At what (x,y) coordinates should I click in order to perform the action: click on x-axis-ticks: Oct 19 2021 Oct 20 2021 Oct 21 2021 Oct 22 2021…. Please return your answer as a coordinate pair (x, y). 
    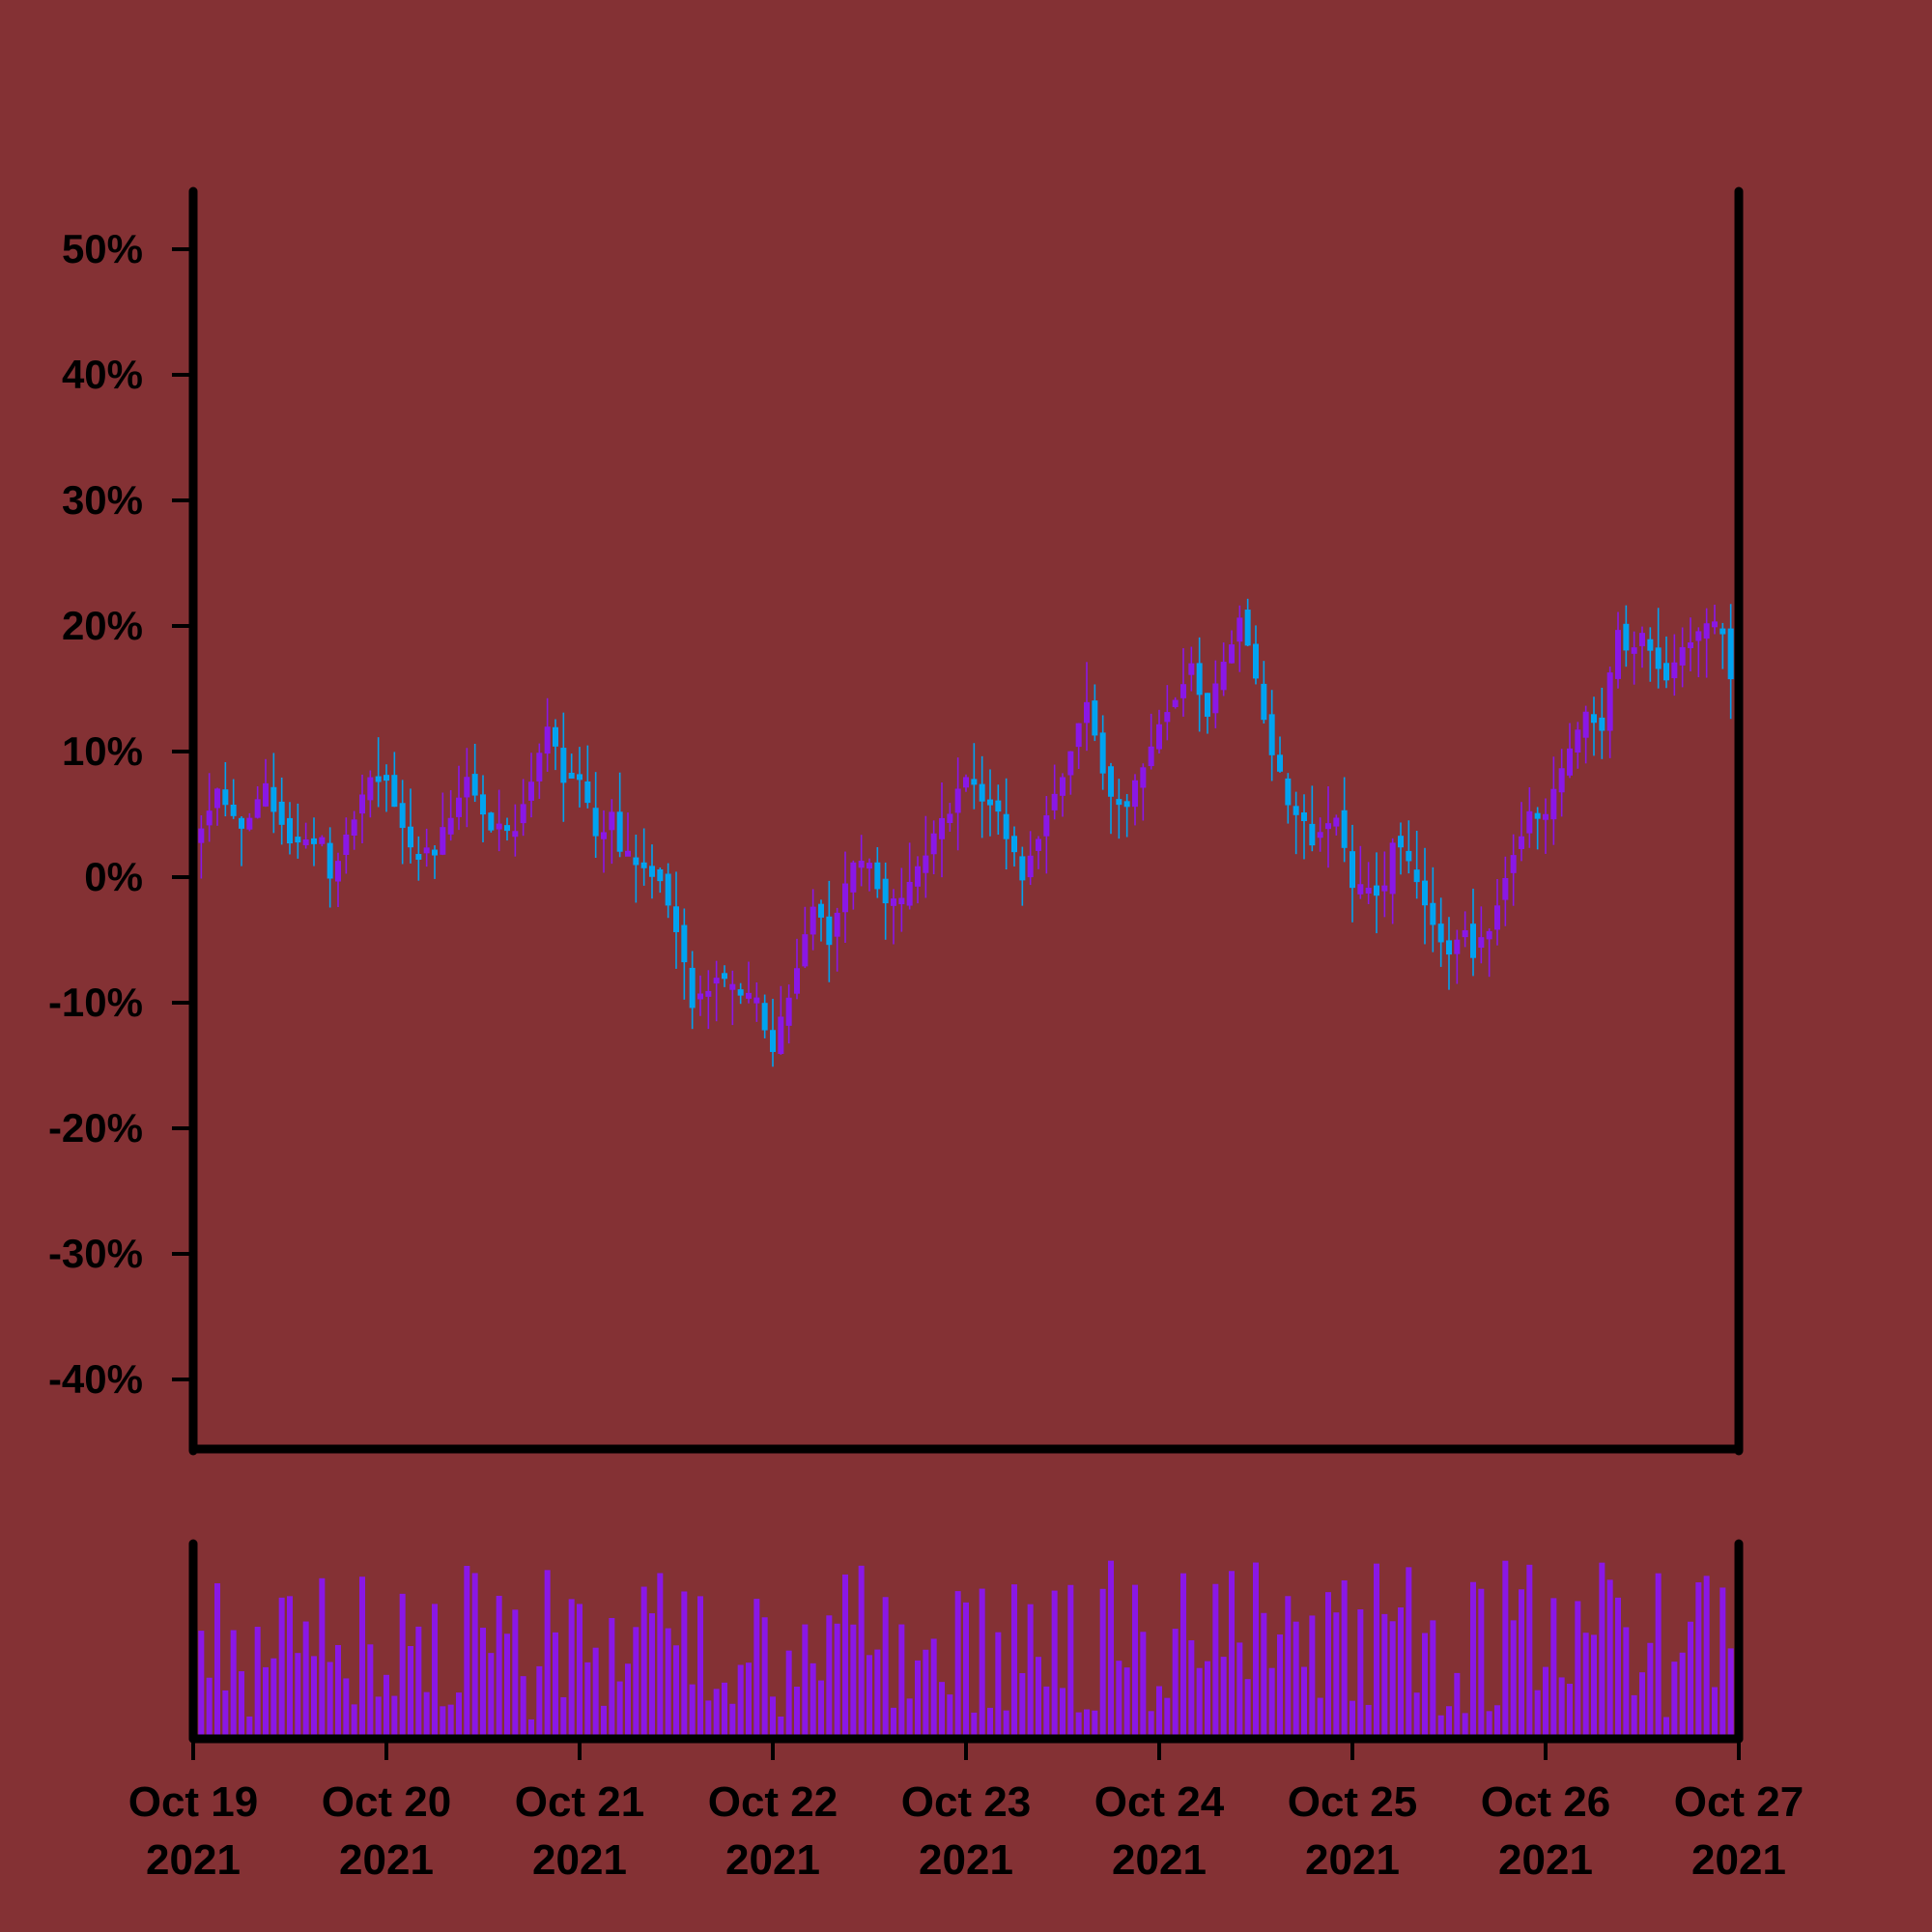
    Looking at the image, I should click on (966, 1813).